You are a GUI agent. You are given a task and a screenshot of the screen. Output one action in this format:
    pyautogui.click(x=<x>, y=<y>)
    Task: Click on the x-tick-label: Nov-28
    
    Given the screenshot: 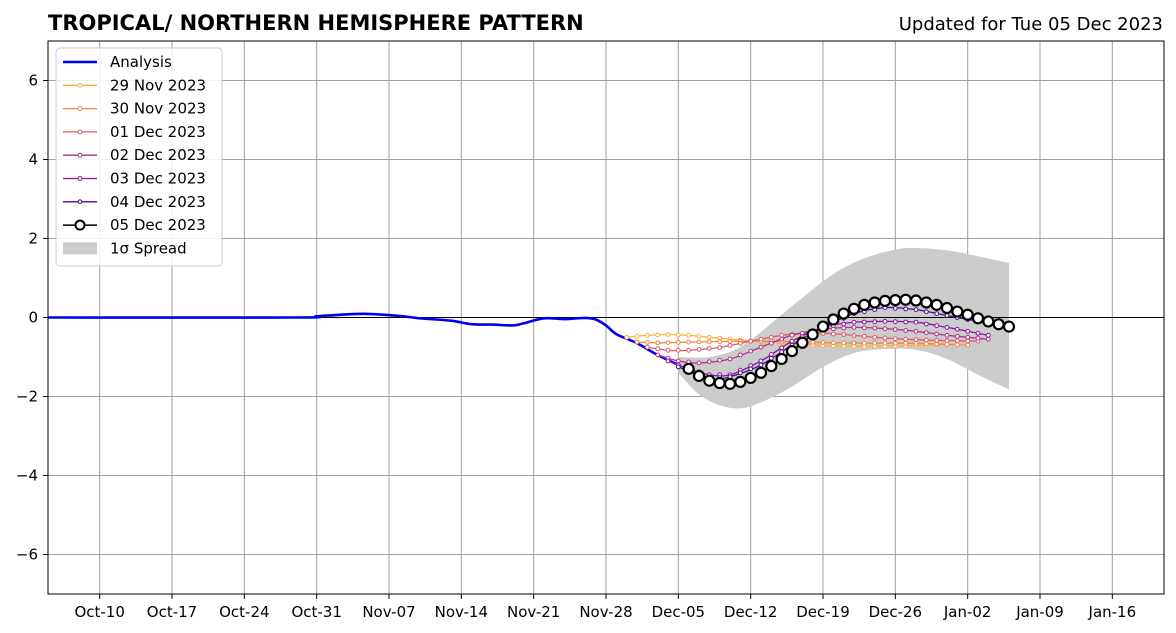 What is the action you would take?
    pyautogui.click(x=605, y=612)
    